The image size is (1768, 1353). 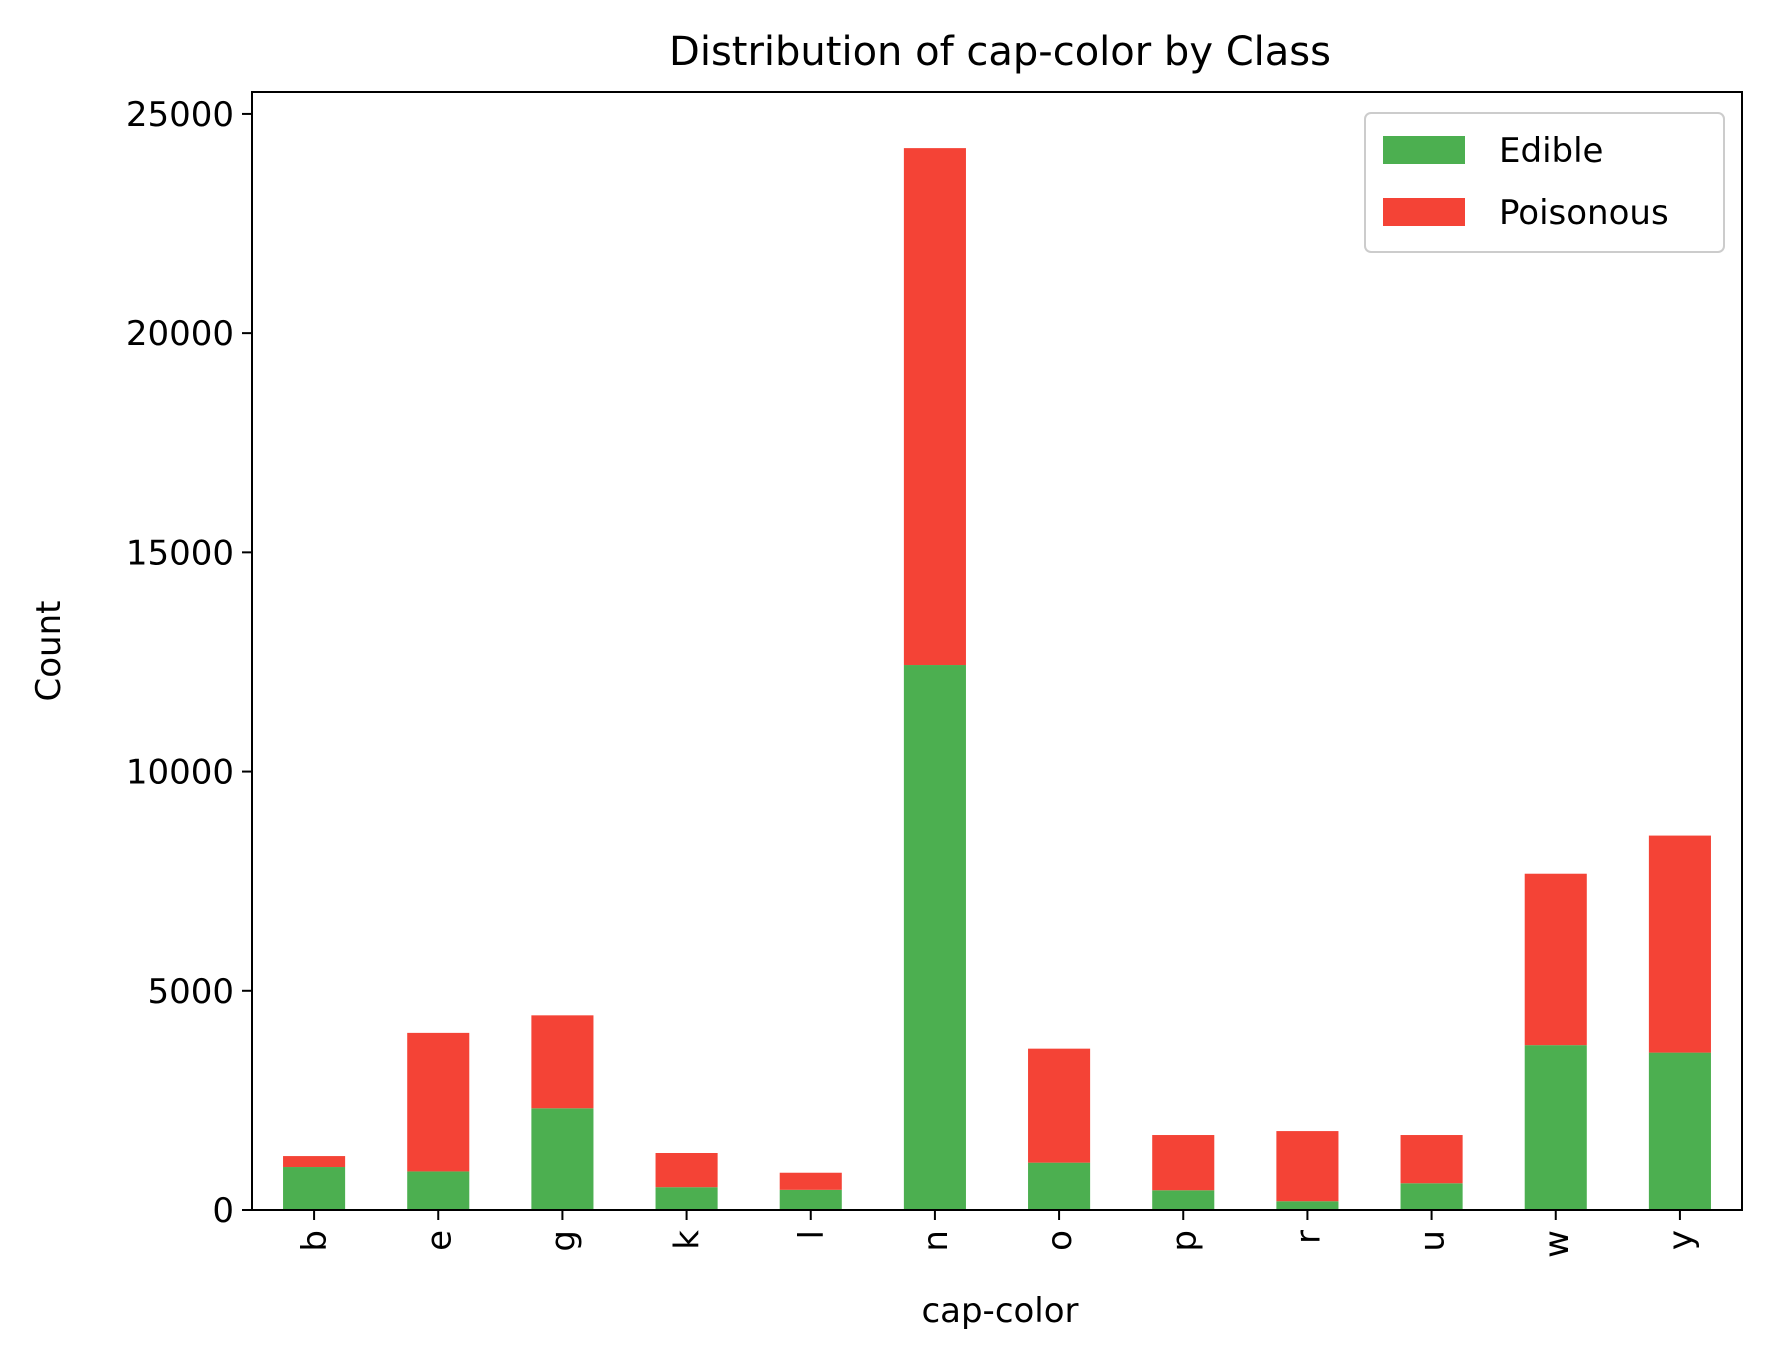 I want to click on x-axis-label: cap-color, so click(x=999, y=1311).